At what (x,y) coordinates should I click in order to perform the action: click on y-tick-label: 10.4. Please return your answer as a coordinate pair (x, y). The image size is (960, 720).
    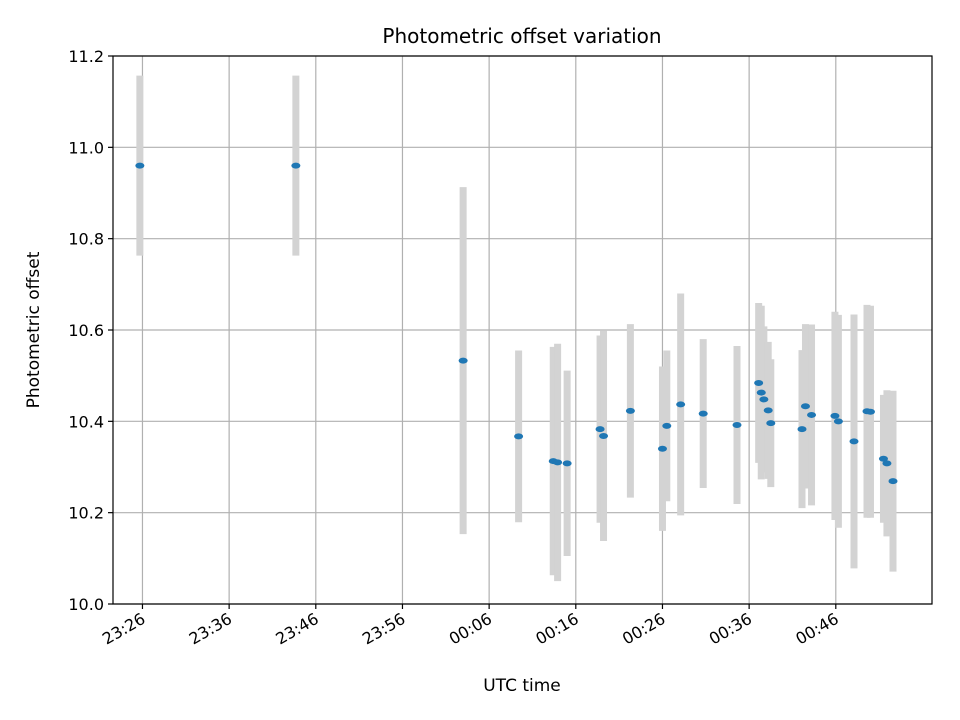
    Looking at the image, I should click on (86, 421).